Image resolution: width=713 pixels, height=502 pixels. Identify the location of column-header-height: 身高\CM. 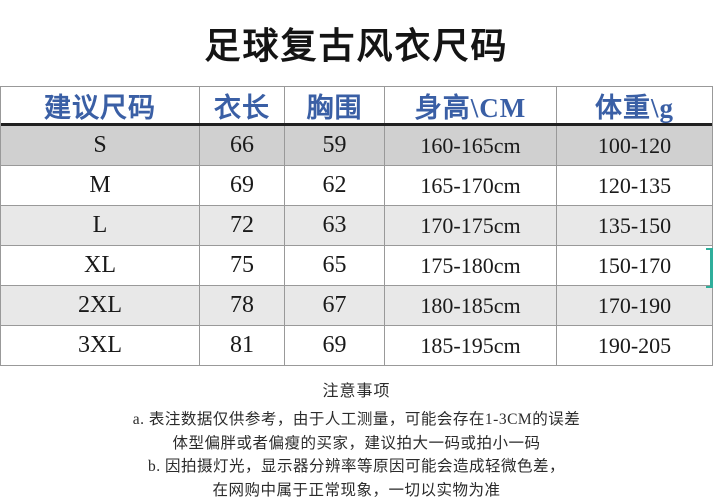
(471, 105).